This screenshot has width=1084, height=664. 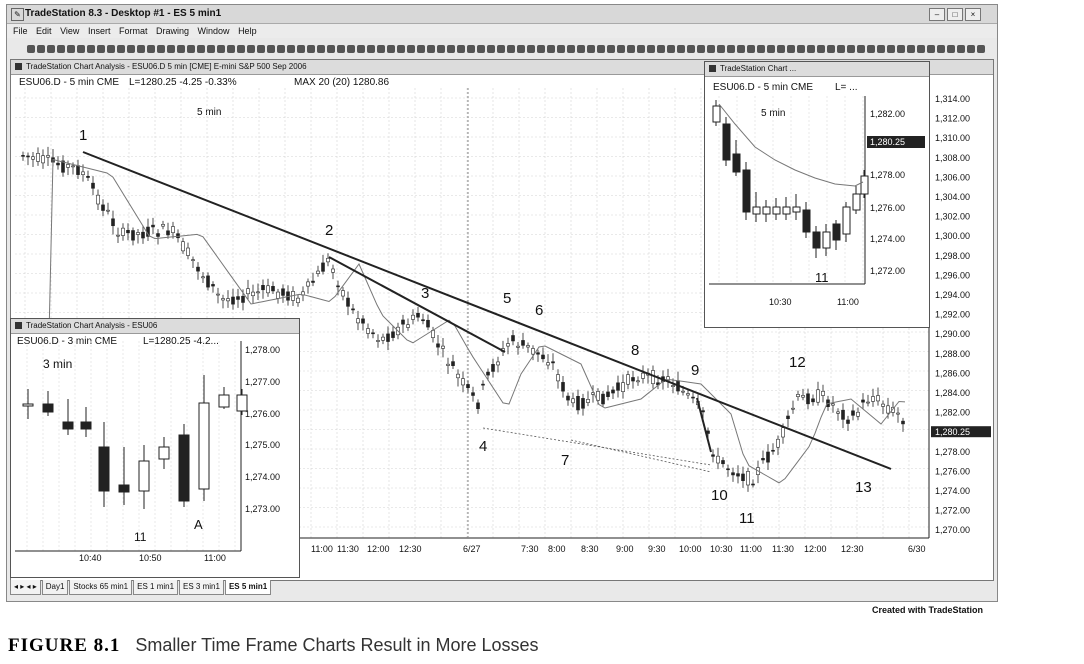 I want to click on tab-es-1min: ES 1 min1, so click(x=156, y=587).